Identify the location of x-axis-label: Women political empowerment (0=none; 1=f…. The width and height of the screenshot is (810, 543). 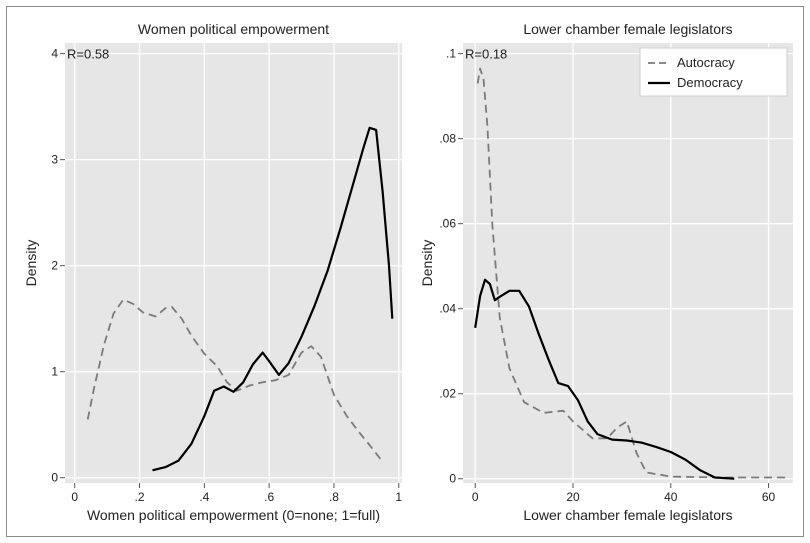
(233, 515).